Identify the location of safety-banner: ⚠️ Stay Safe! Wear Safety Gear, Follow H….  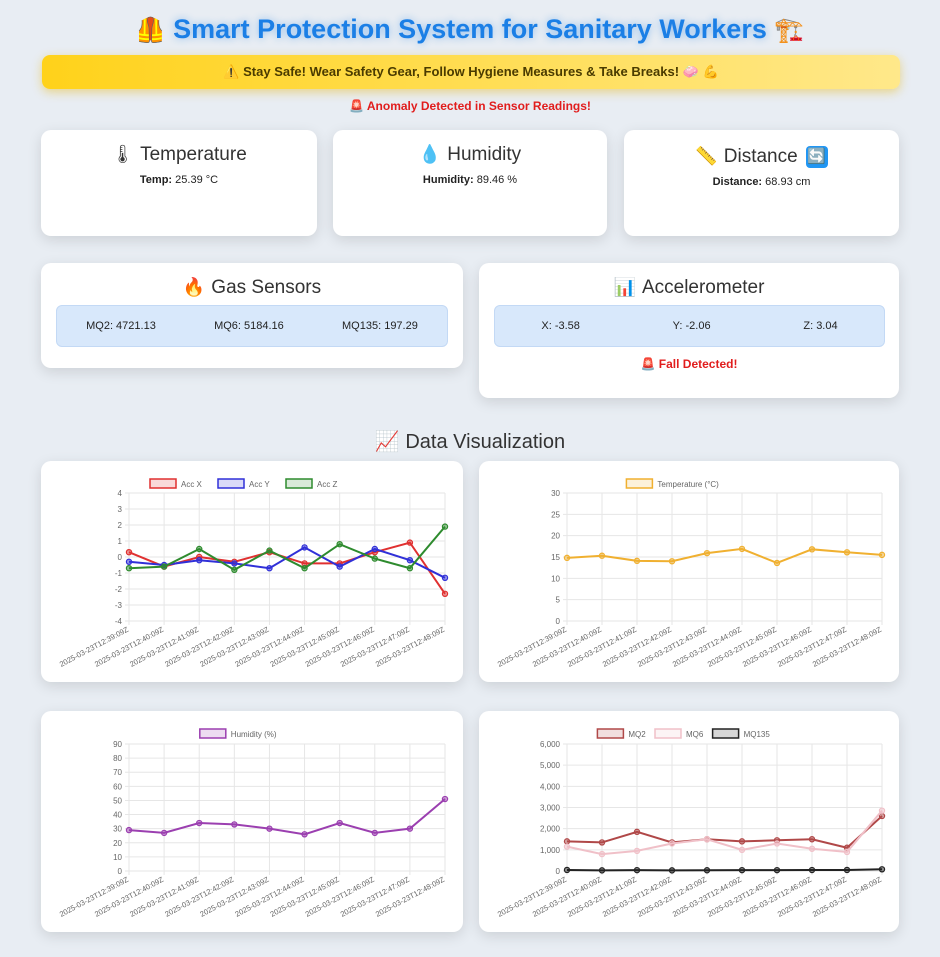
(471, 72).